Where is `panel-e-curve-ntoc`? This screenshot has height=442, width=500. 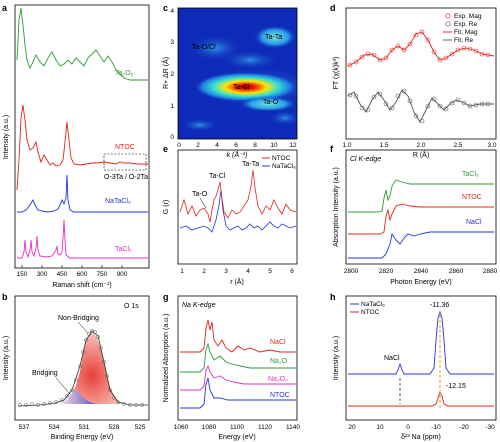
panel-e-curve-ntoc is located at coordinates (238, 196).